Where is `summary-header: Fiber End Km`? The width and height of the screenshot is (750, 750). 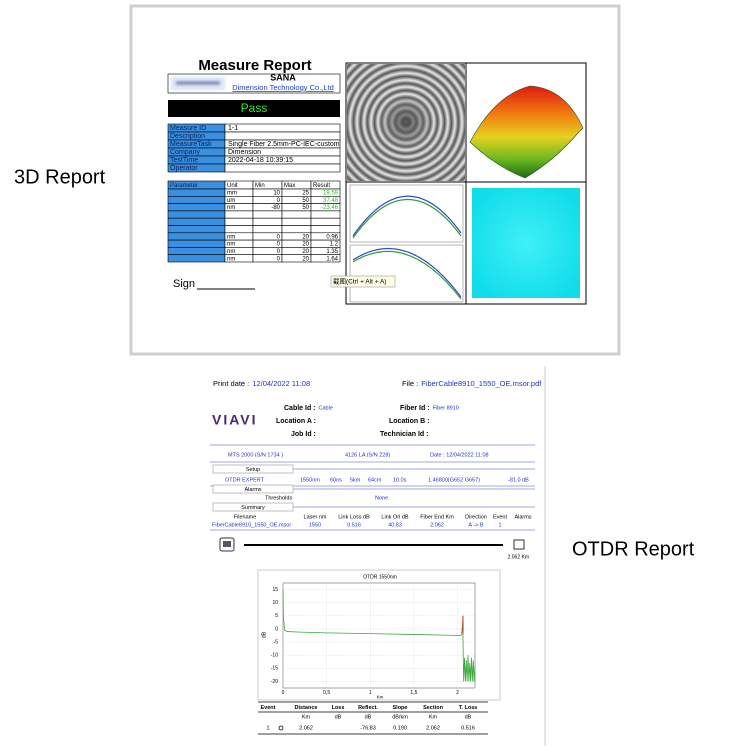 summary-header: Fiber End Km is located at coordinates (437, 517).